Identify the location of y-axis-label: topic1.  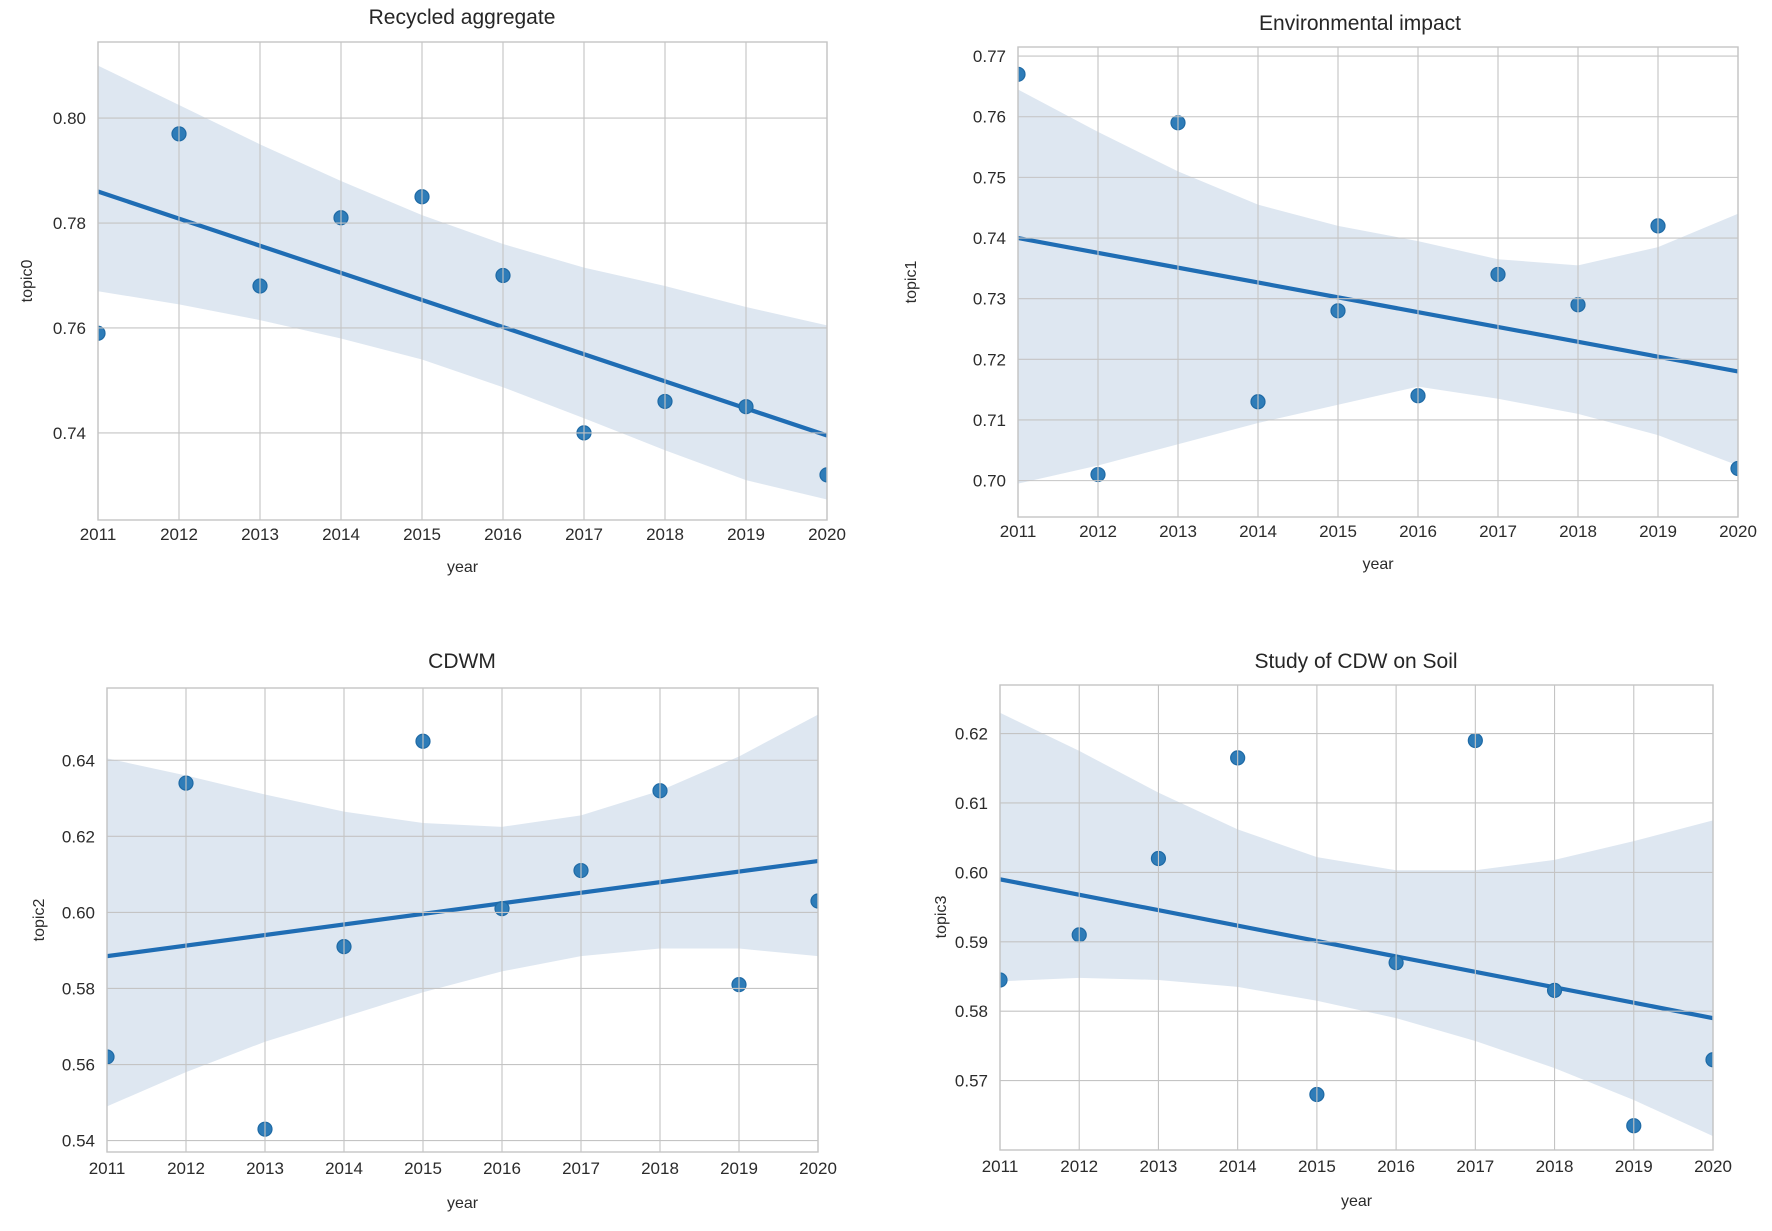
(911, 282).